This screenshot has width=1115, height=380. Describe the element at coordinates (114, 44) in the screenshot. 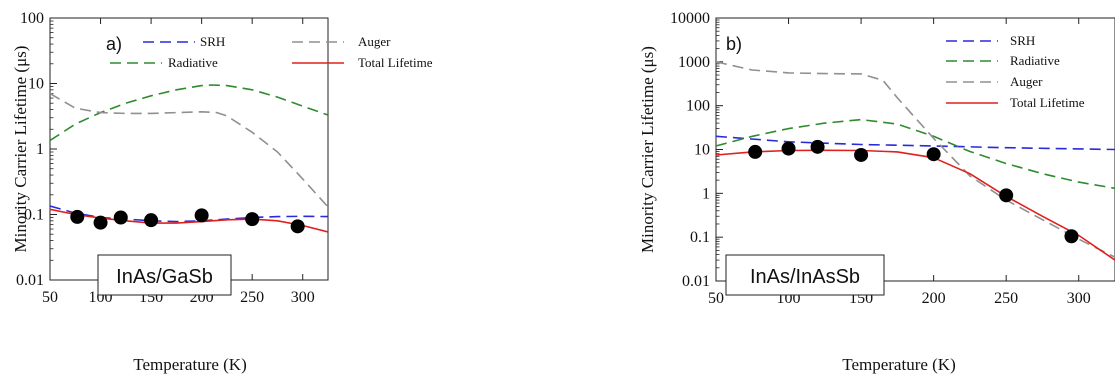

I see `panel-label: a)` at that location.